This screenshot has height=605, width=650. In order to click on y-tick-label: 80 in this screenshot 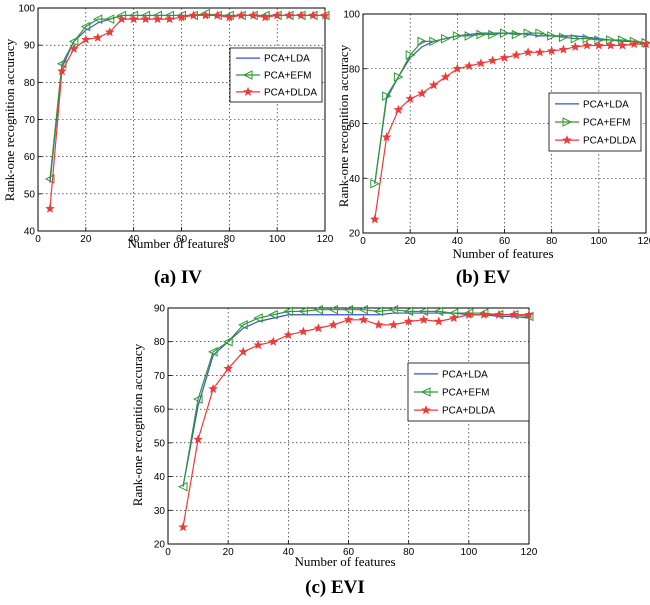, I will do `click(160, 342)`.